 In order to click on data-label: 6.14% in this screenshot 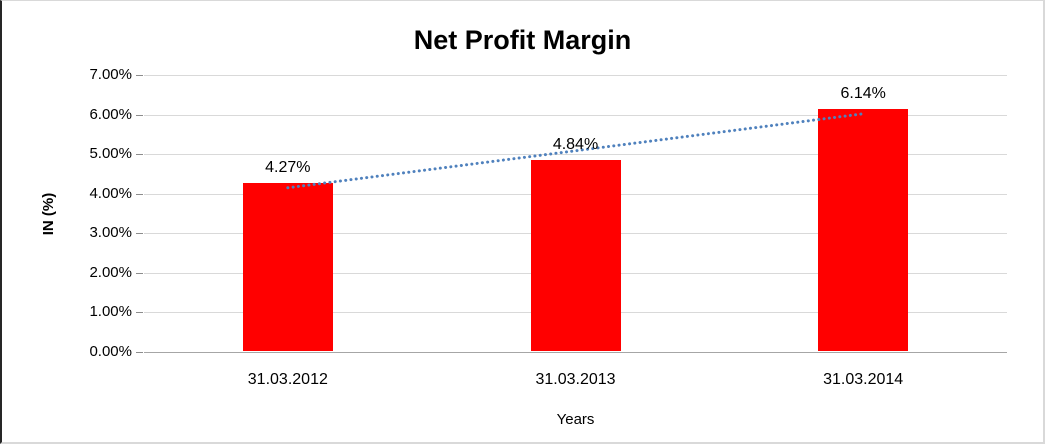, I will do `click(863, 94)`.